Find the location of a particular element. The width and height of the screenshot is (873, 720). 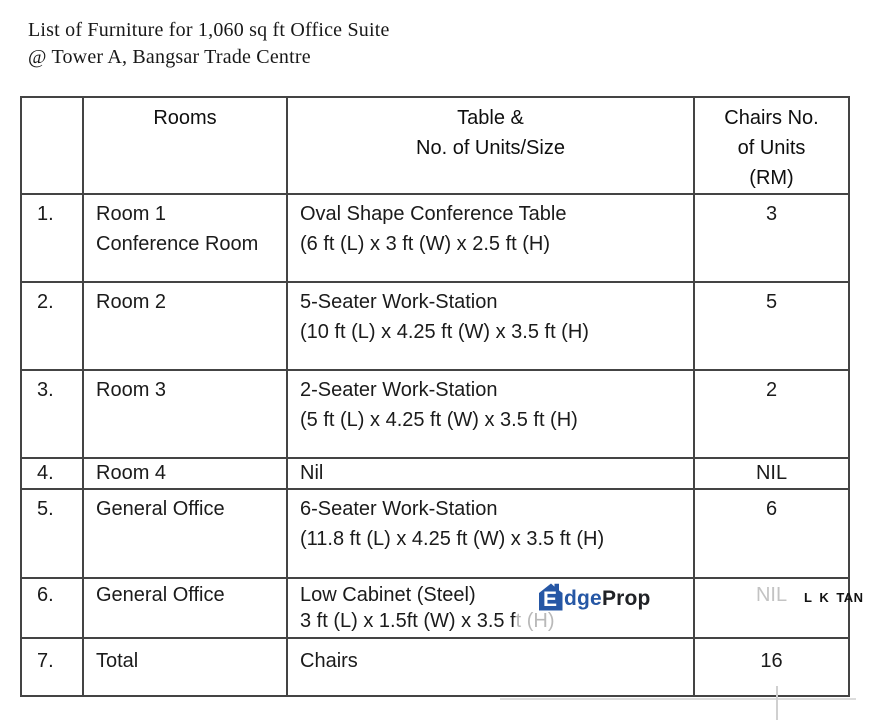

room-cell: Room 1 Conference Room is located at coordinates (185, 238).